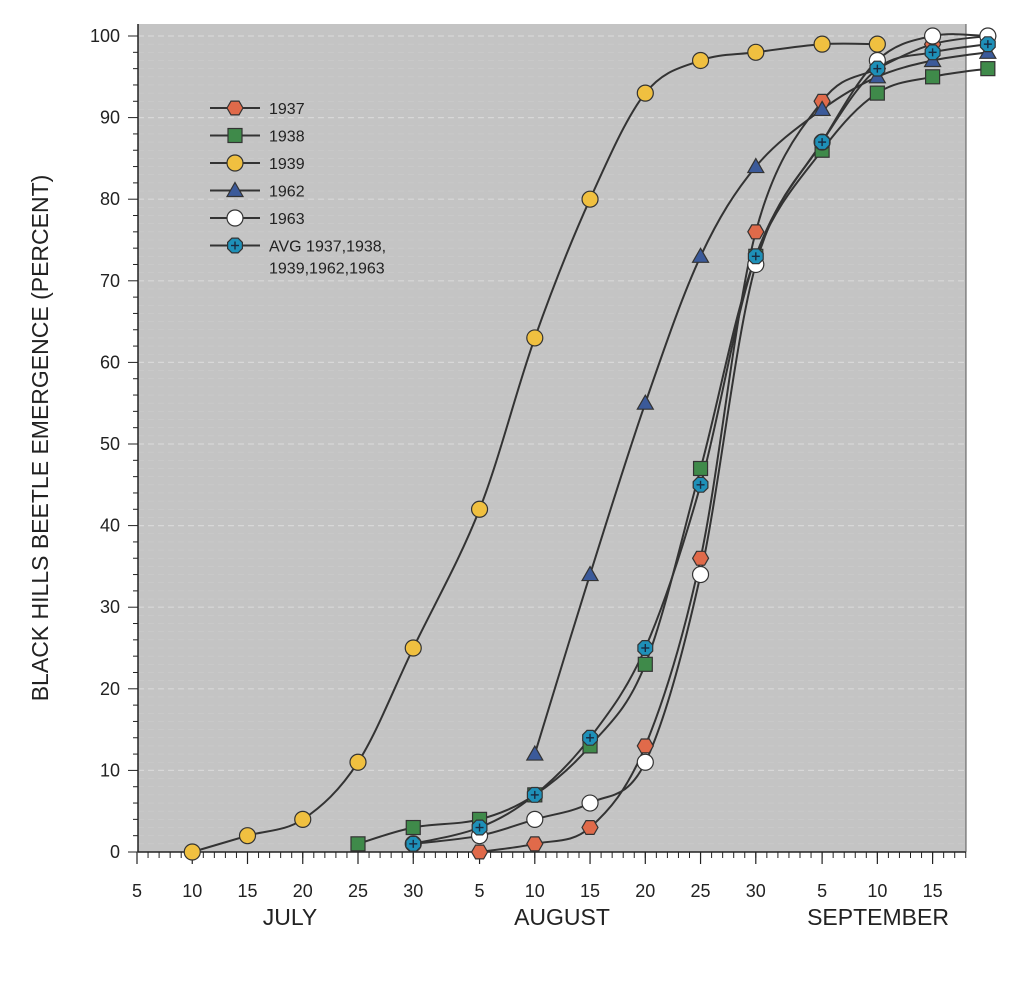  What do you see at coordinates (110, 526) in the screenshot?
I see `y-tick-label: 40` at bounding box center [110, 526].